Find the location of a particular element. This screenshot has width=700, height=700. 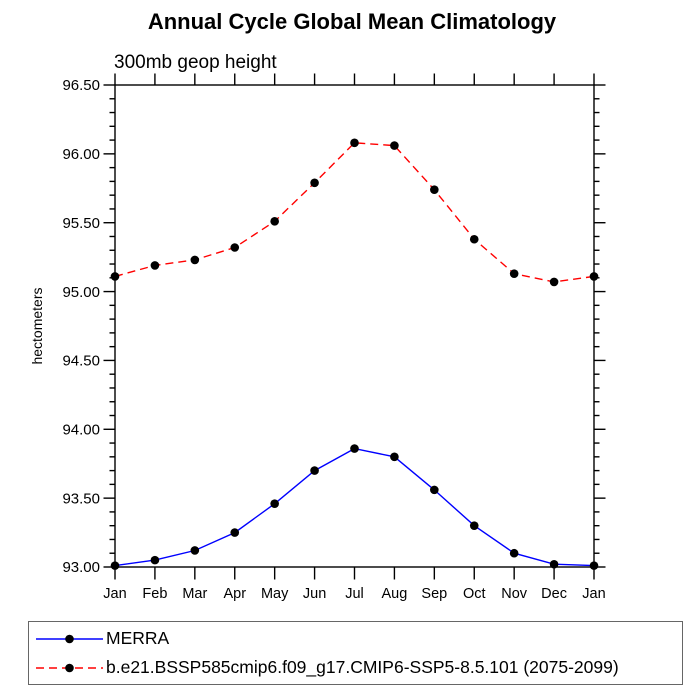

x-tick-label: Apr is located at coordinates (234, 594).